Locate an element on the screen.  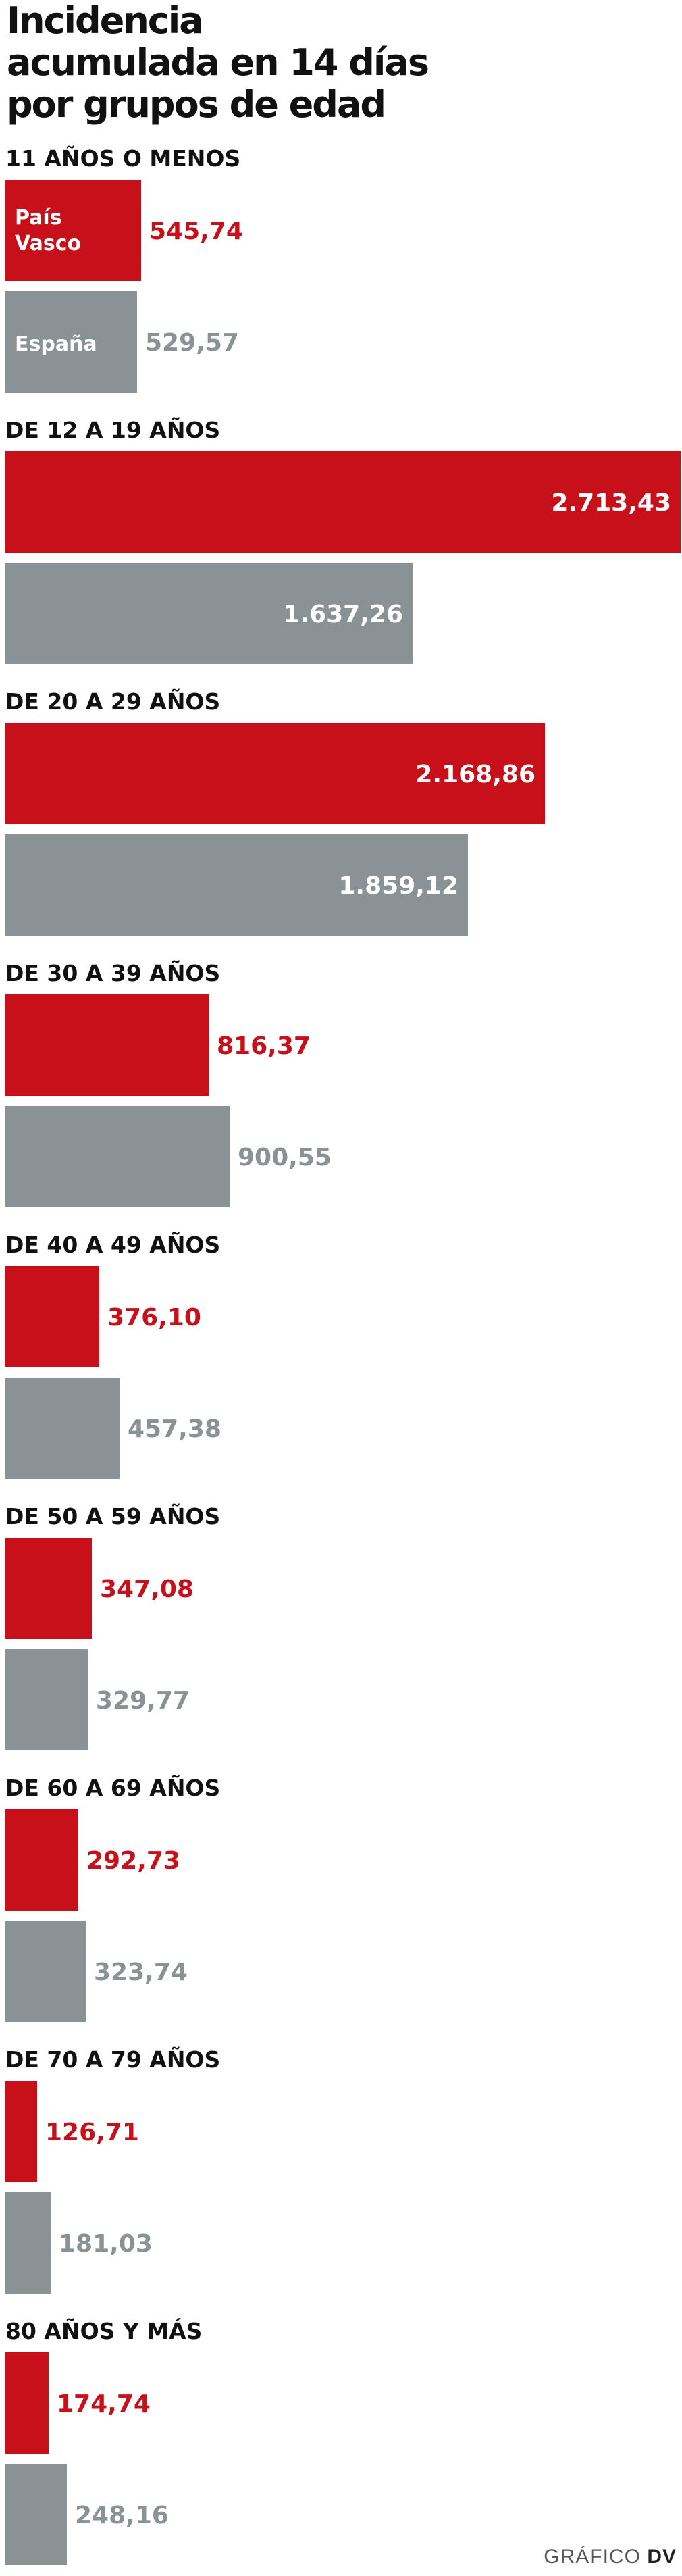
value-label-pais-vasco: 347,08 is located at coordinates (147, 1589).